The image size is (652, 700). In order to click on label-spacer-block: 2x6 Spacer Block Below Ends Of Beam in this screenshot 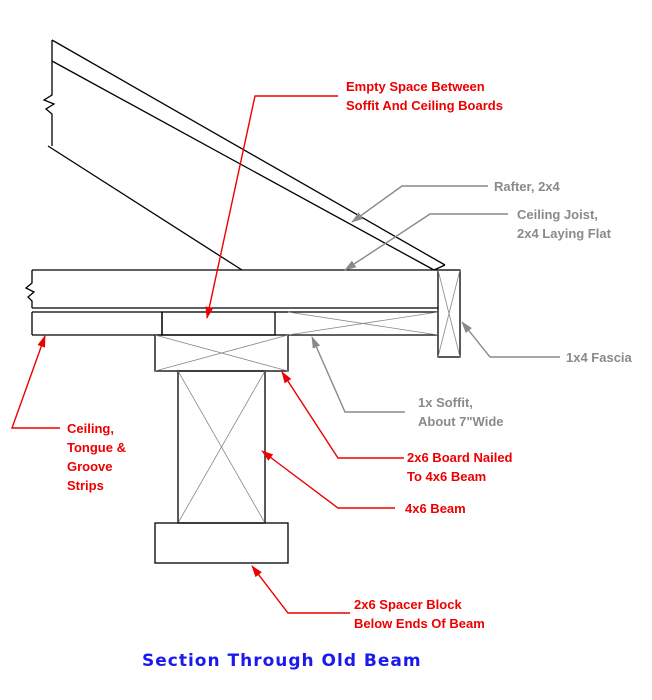, I will do `click(419, 614)`.